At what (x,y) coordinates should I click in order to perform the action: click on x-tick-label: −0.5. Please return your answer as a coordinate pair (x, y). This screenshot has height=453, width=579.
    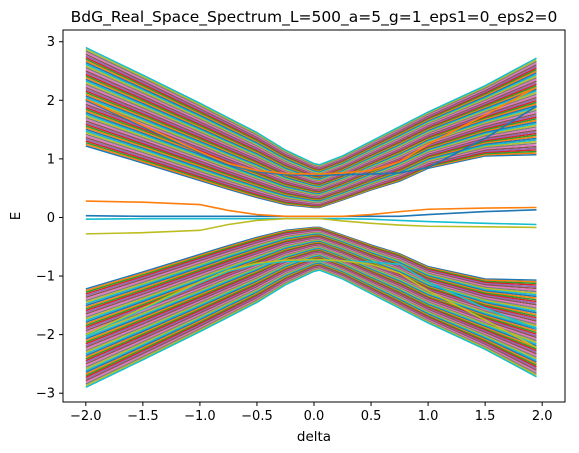
    Looking at the image, I should click on (257, 416).